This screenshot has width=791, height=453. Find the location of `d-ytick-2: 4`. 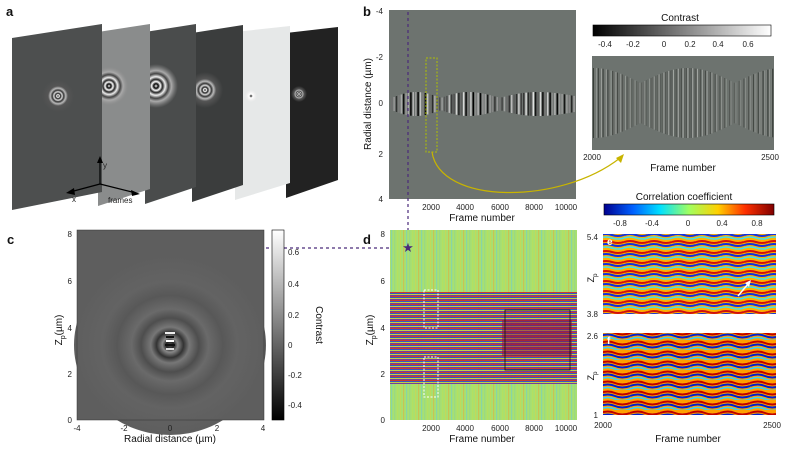

d-ytick-2: 4 is located at coordinates (383, 328).